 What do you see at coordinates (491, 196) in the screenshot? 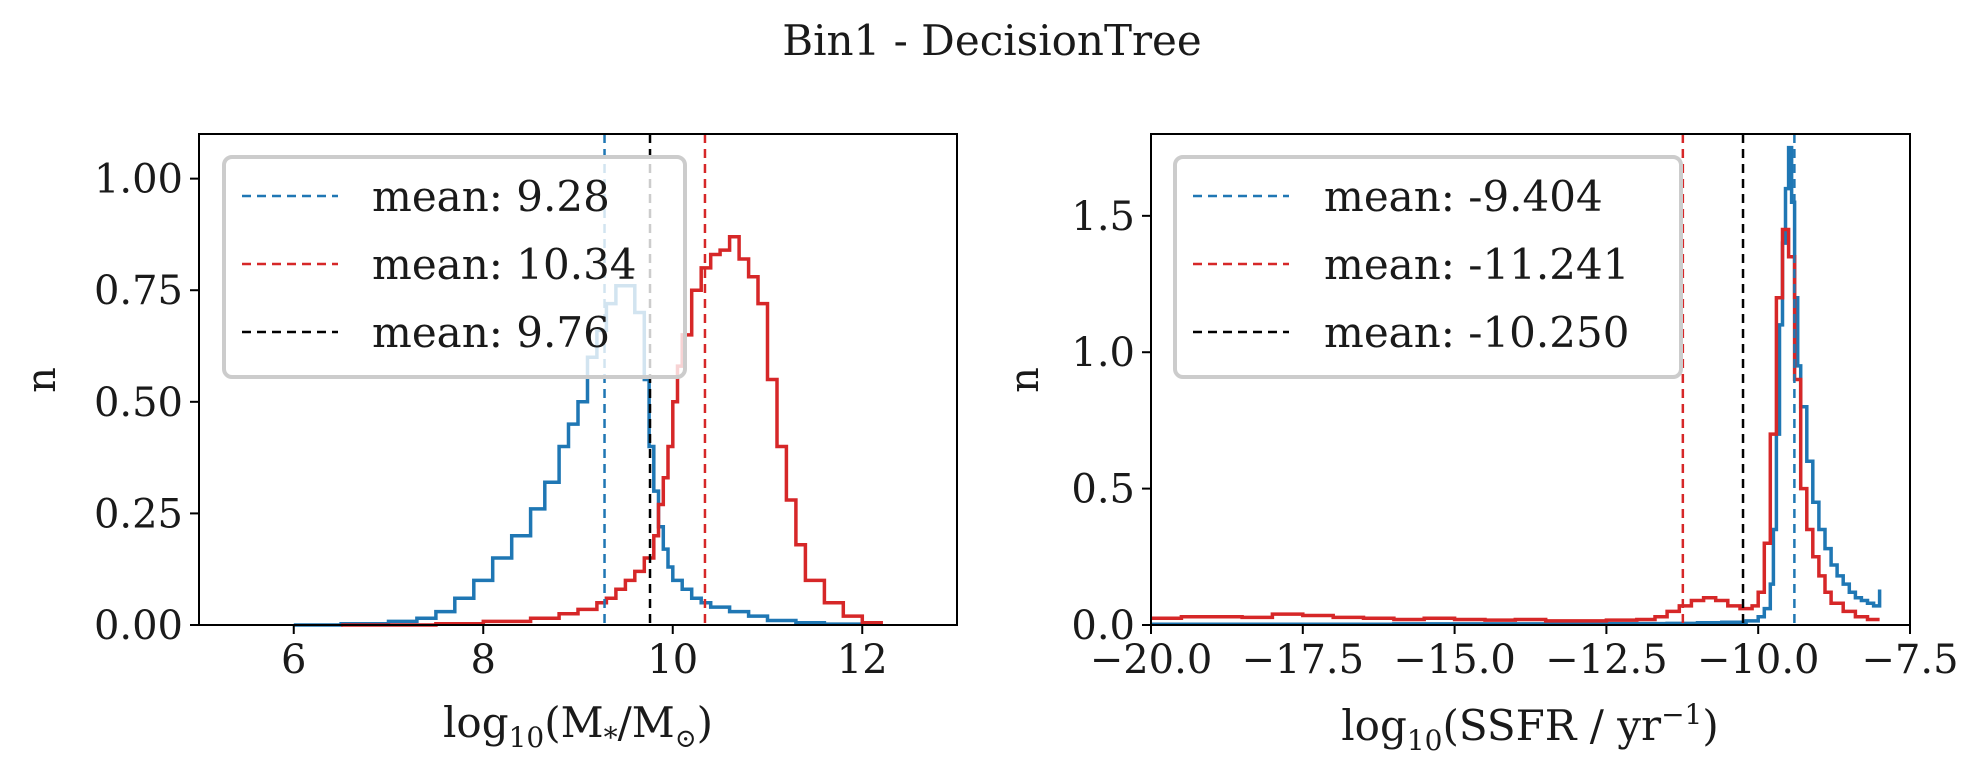
I see `legend-label-blue: mean: 9.28` at bounding box center [491, 196].